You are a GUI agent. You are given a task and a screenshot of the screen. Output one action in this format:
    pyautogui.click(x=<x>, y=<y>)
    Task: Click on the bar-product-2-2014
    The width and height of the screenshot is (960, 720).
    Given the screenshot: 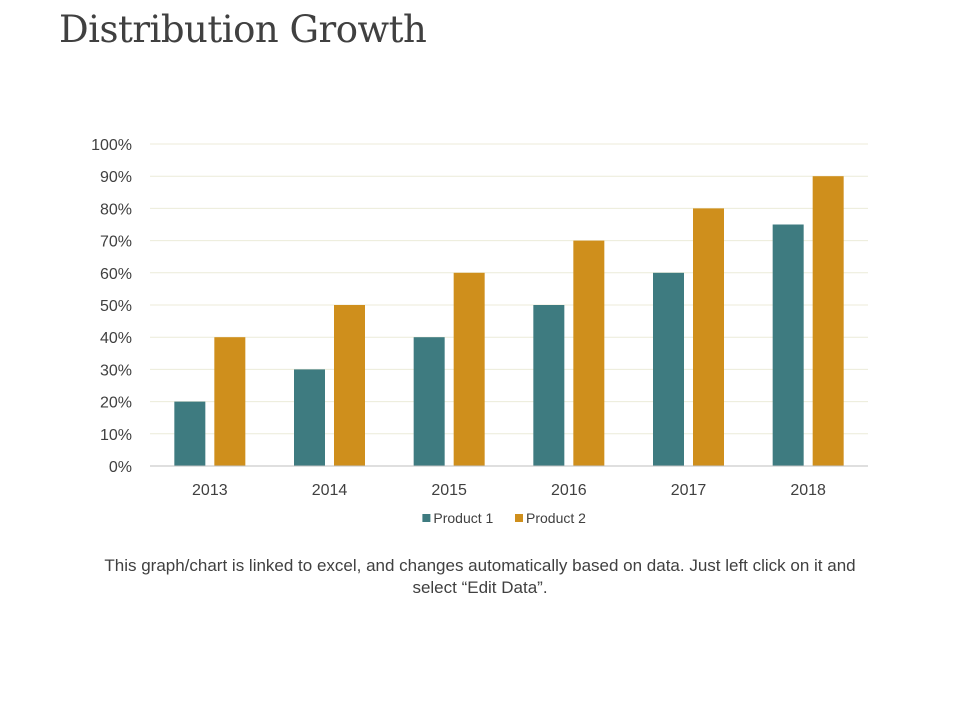 What is the action you would take?
    pyautogui.click(x=349, y=385)
    